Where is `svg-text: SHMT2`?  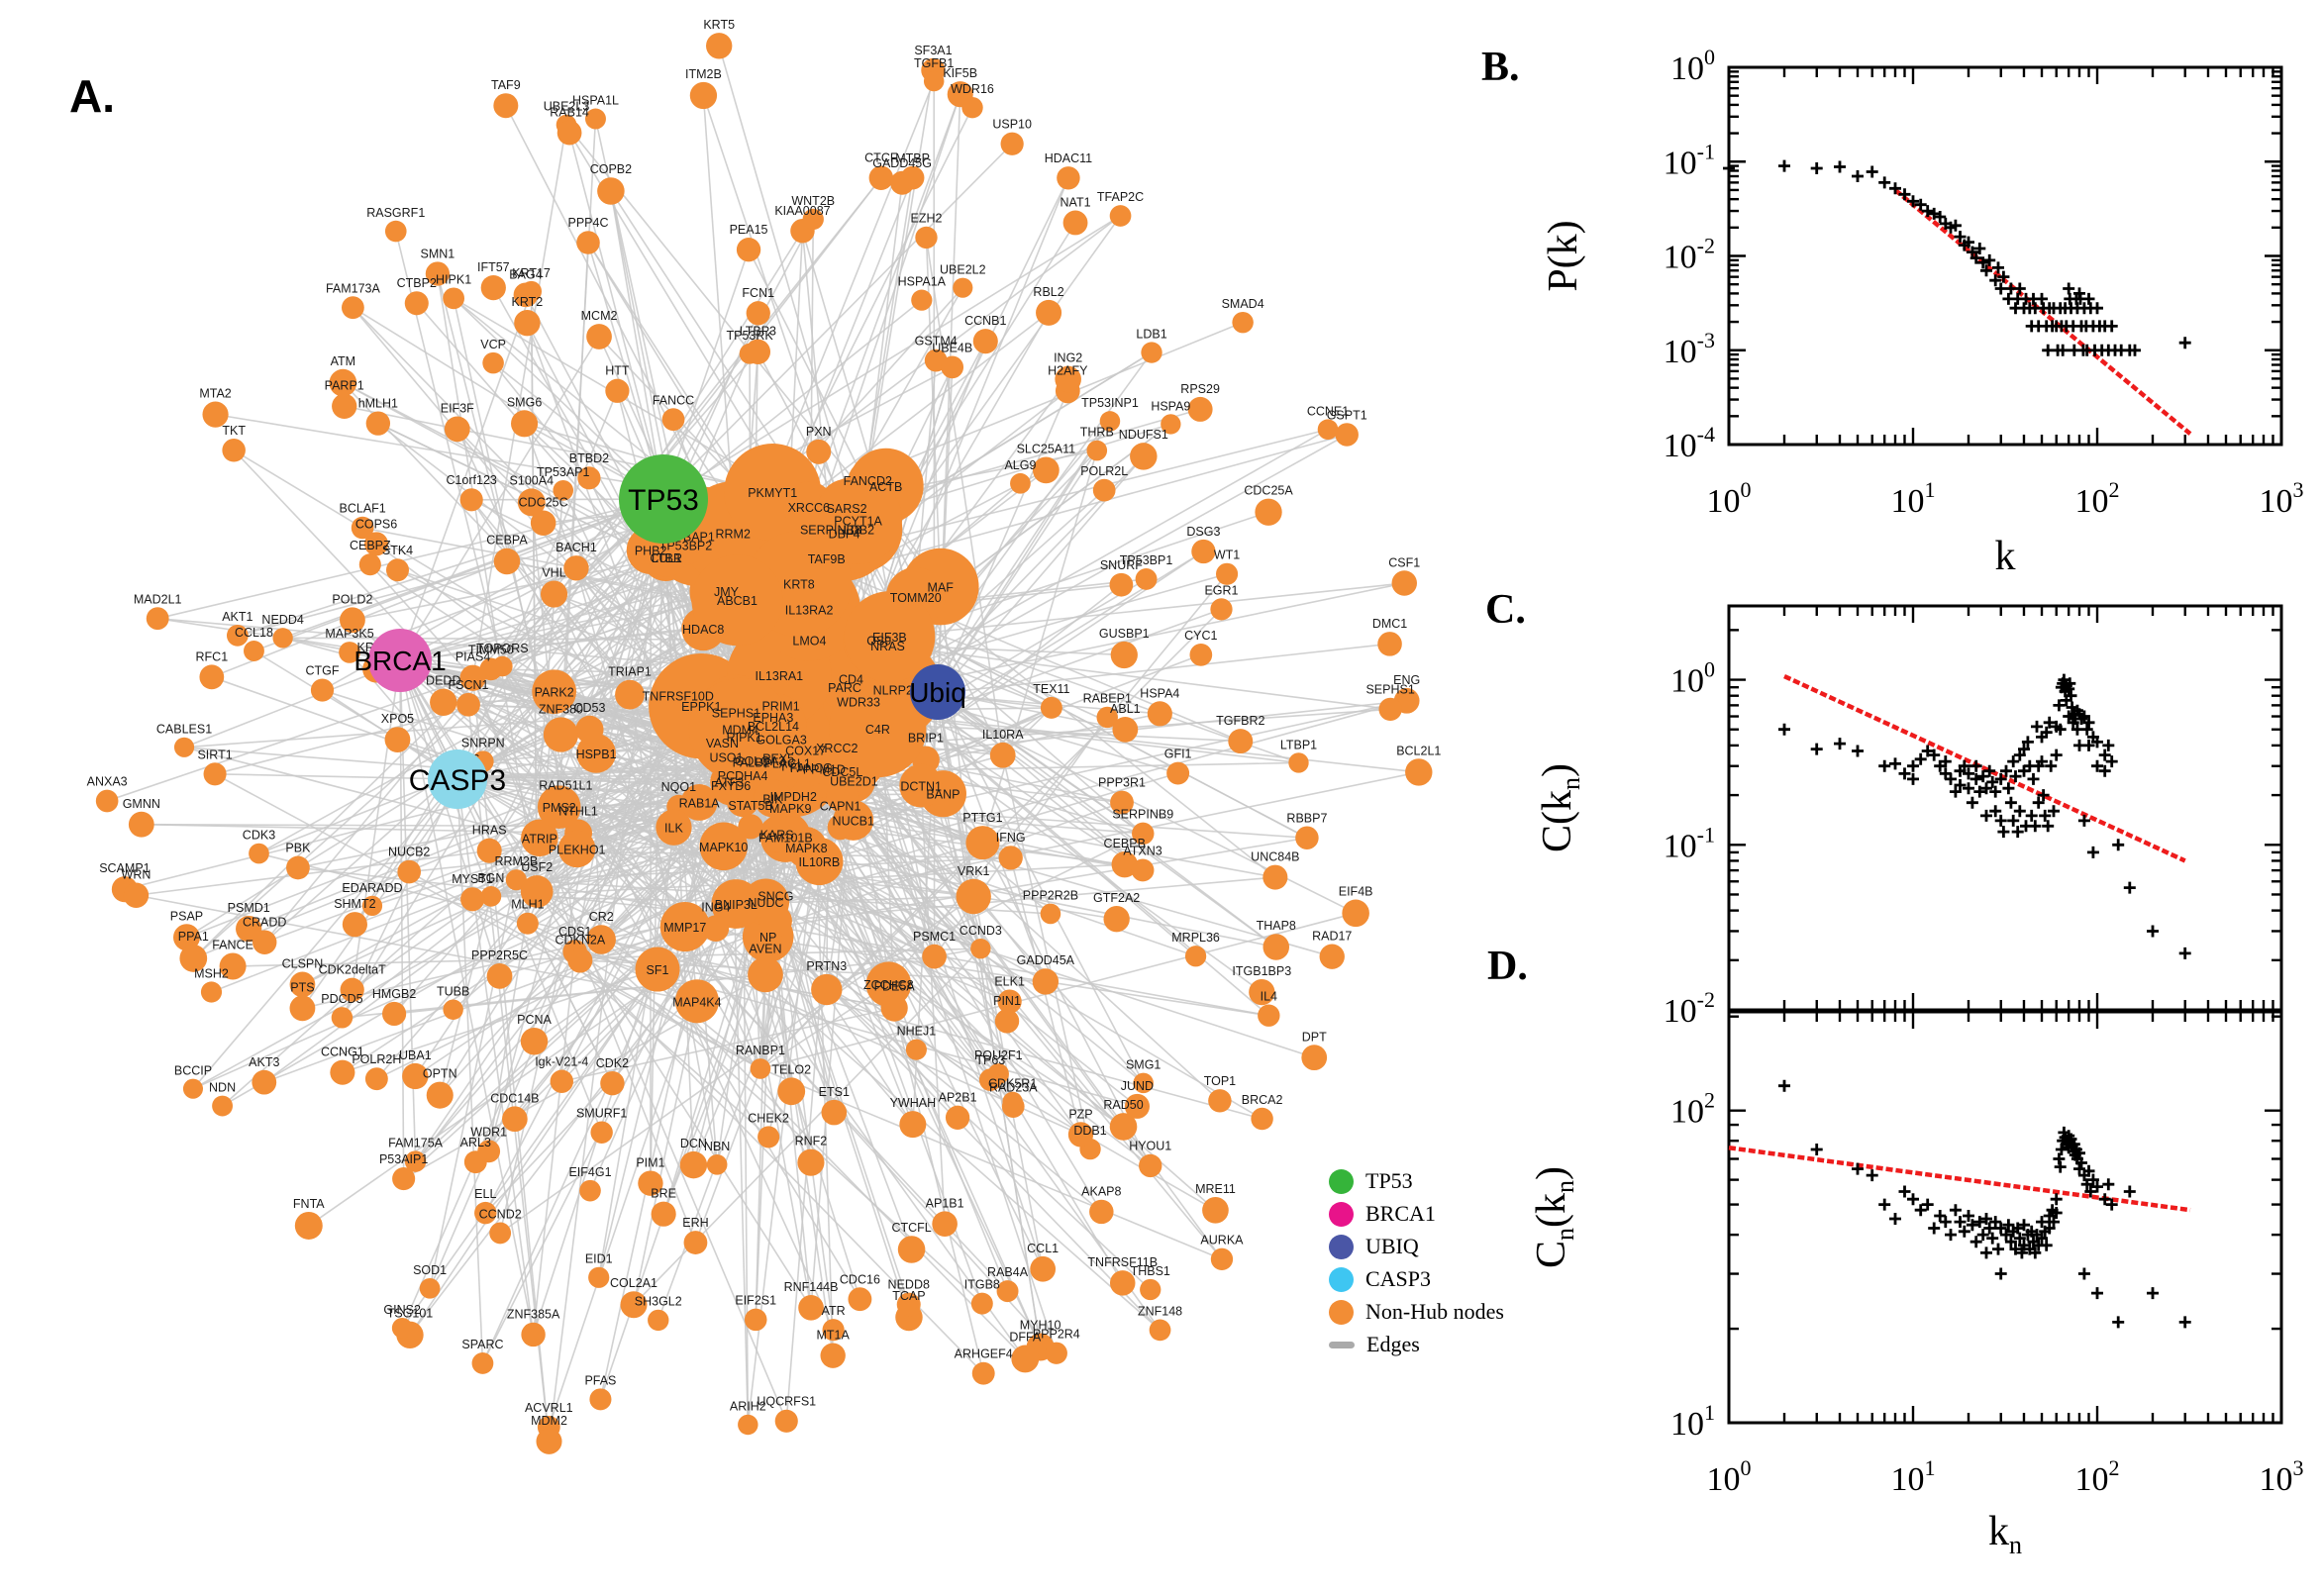 svg-text: SHMT2 is located at coordinates (355, 904).